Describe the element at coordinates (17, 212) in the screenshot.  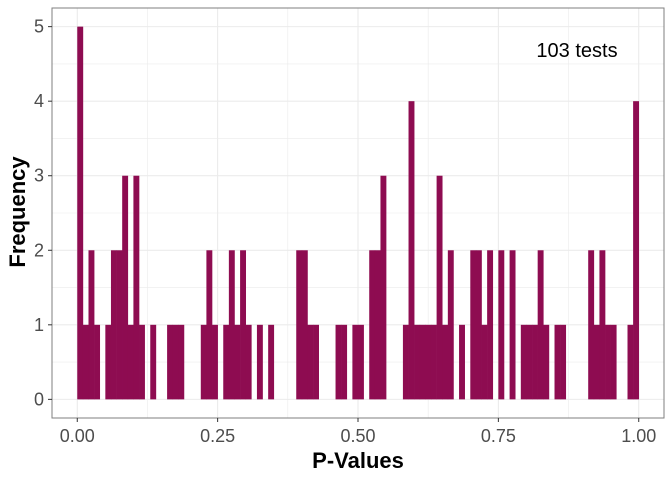
I see `y-axis-title: Frequency` at that location.